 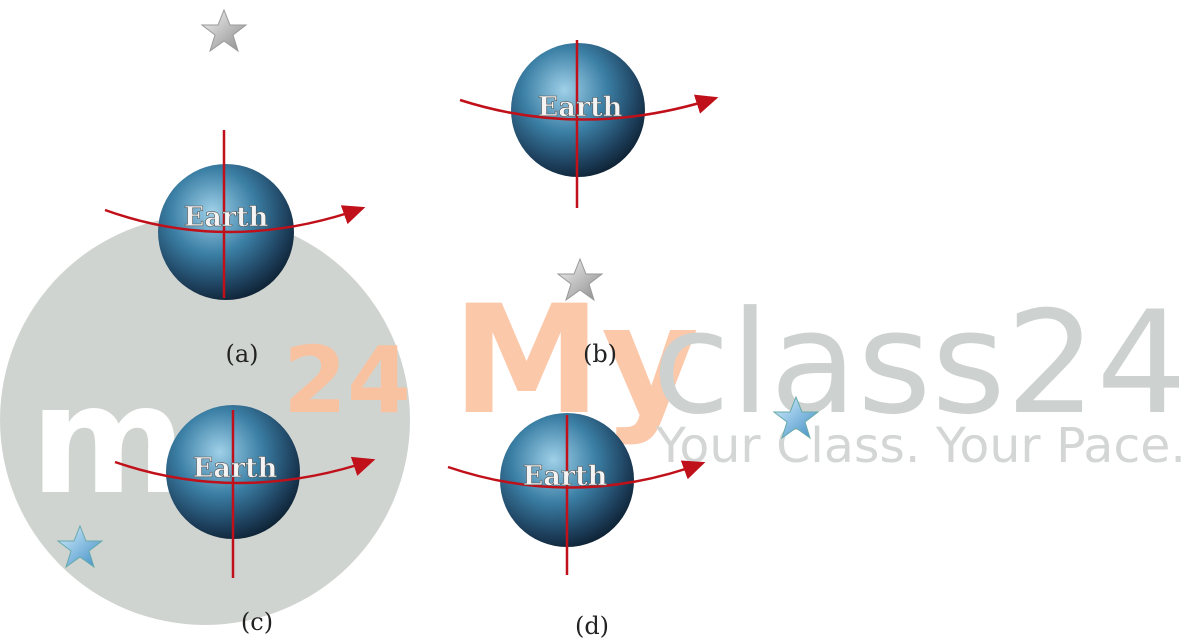 I want to click on panel-label: (c), so click(x=257, y=622).